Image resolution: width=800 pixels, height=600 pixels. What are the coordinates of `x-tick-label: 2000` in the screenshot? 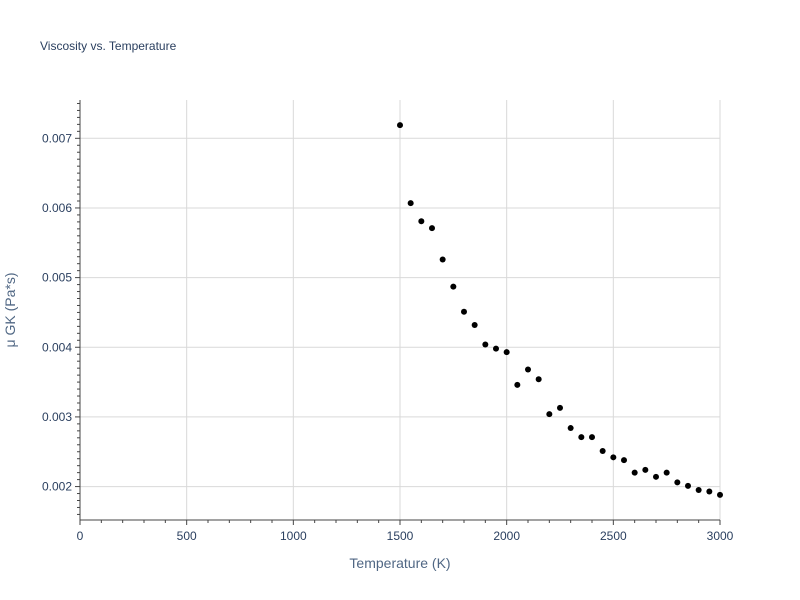 It's located at (506, 536).